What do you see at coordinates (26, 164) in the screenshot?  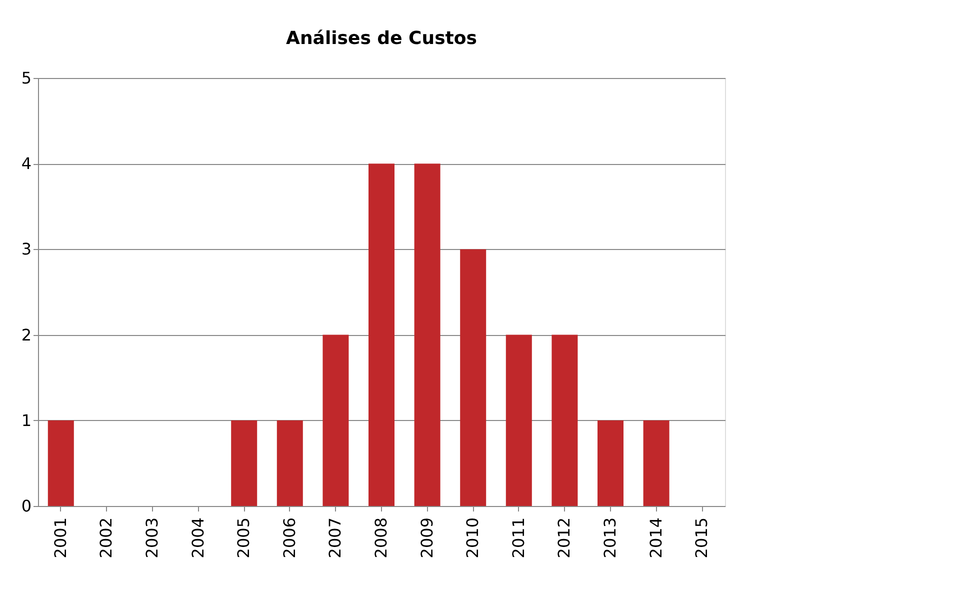 I see `y-tick-label: 4` at bounding box center [26, 164].